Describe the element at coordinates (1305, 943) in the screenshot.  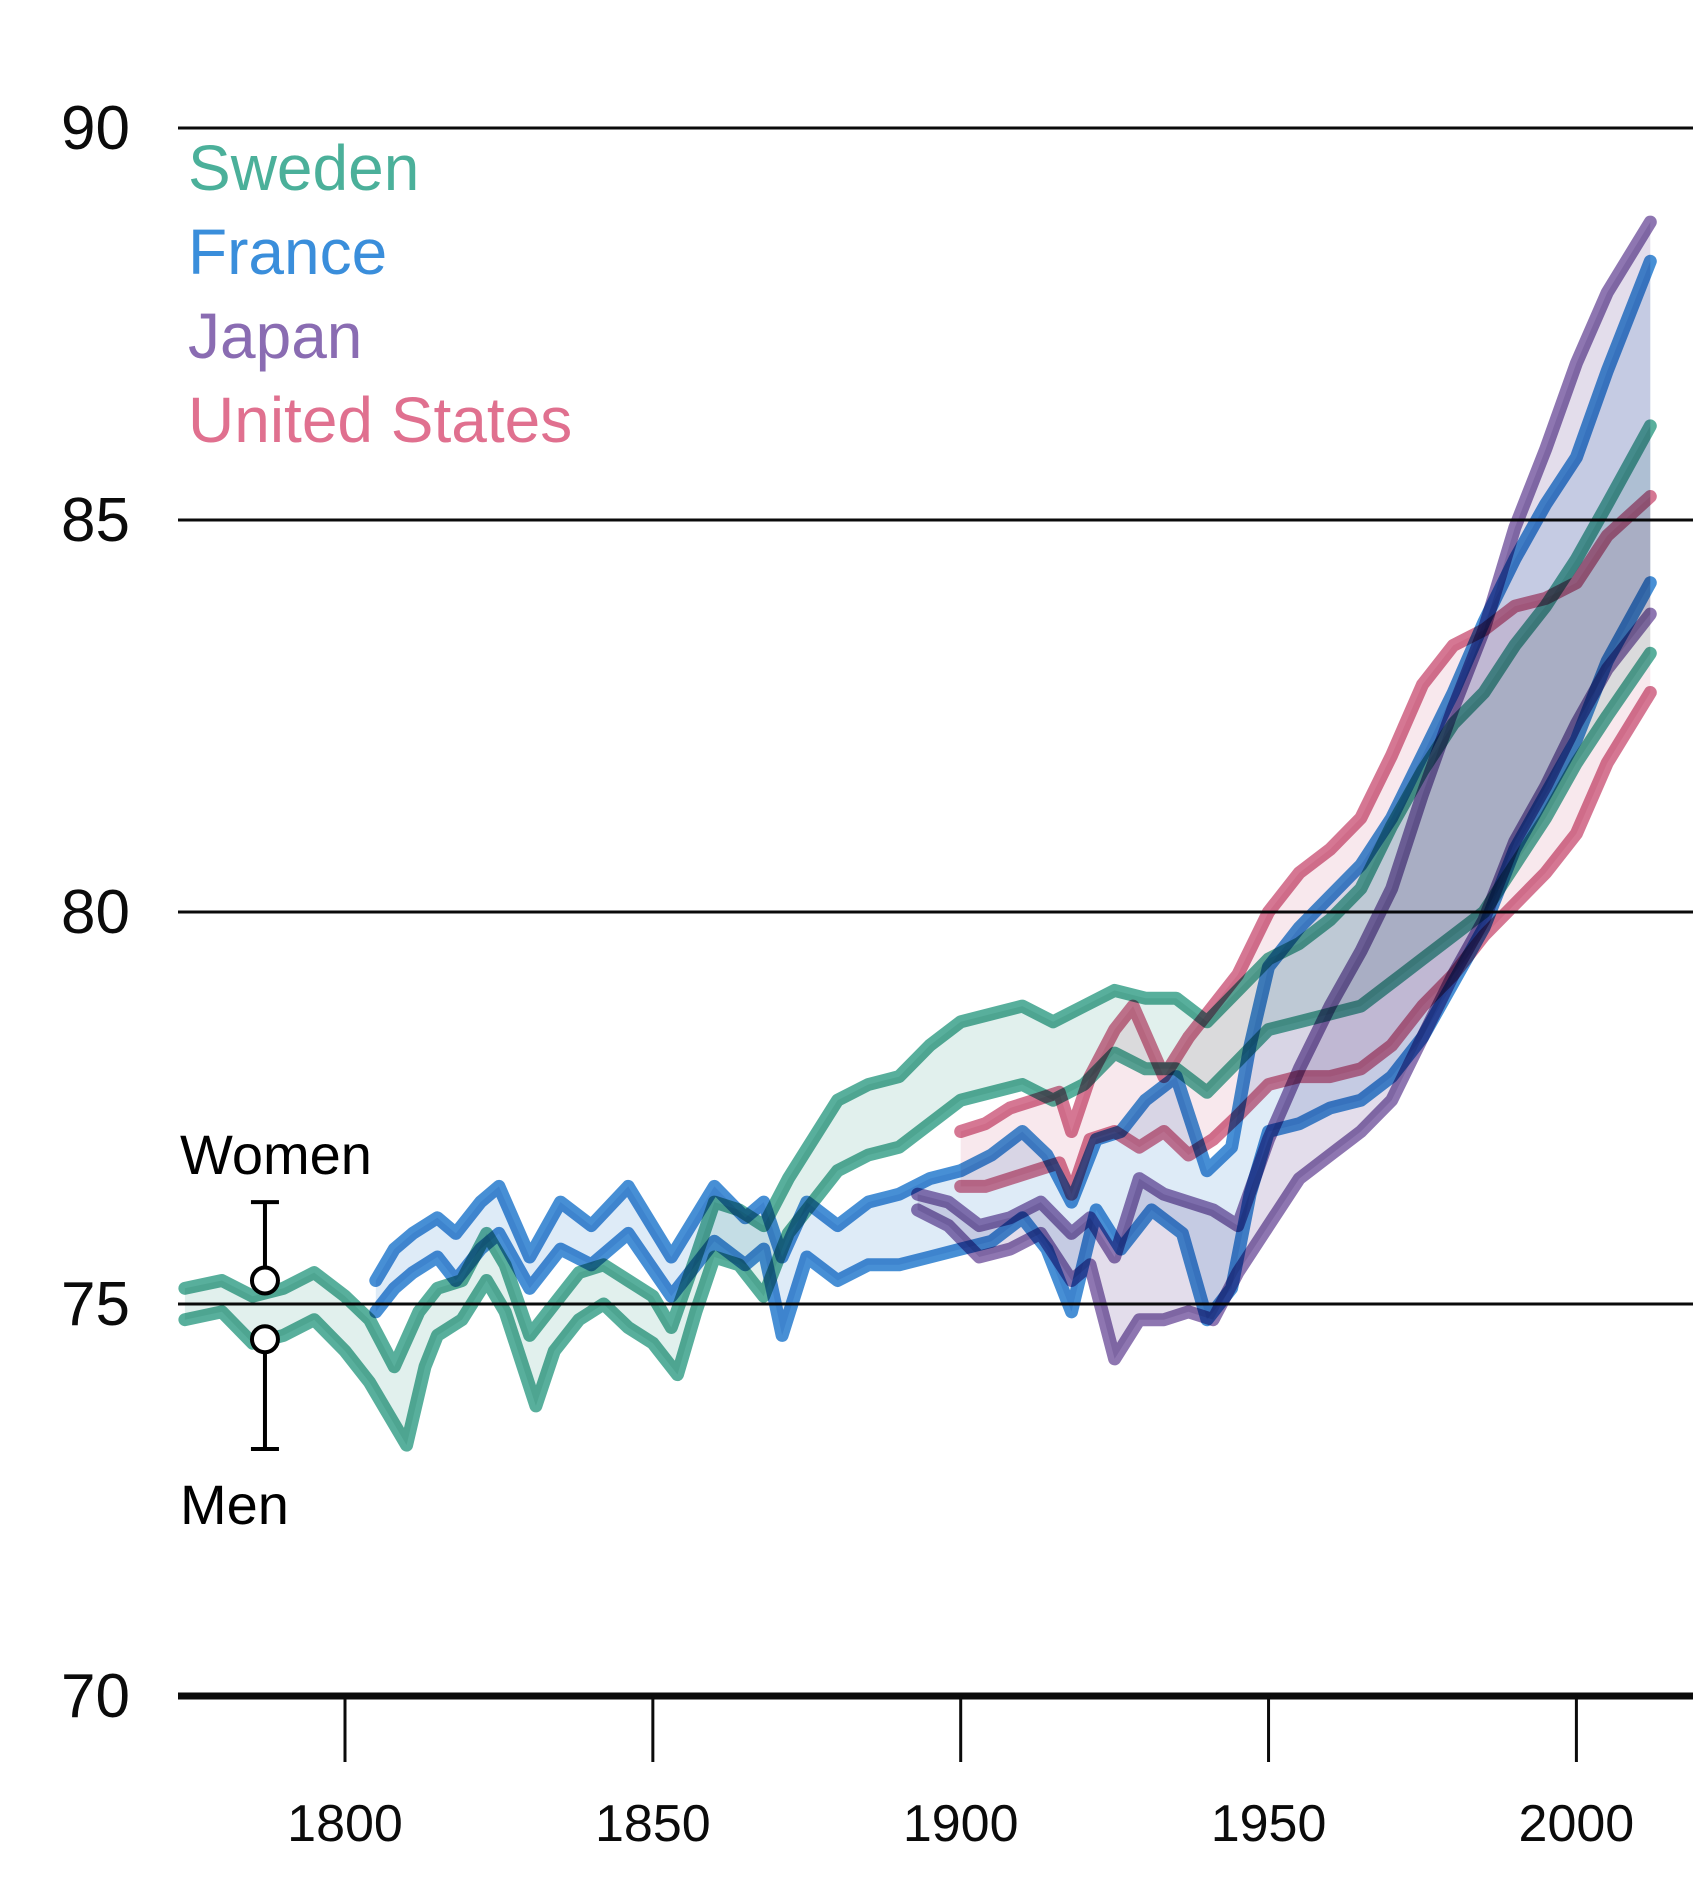
I see `series-united-states-men-line` at that location.